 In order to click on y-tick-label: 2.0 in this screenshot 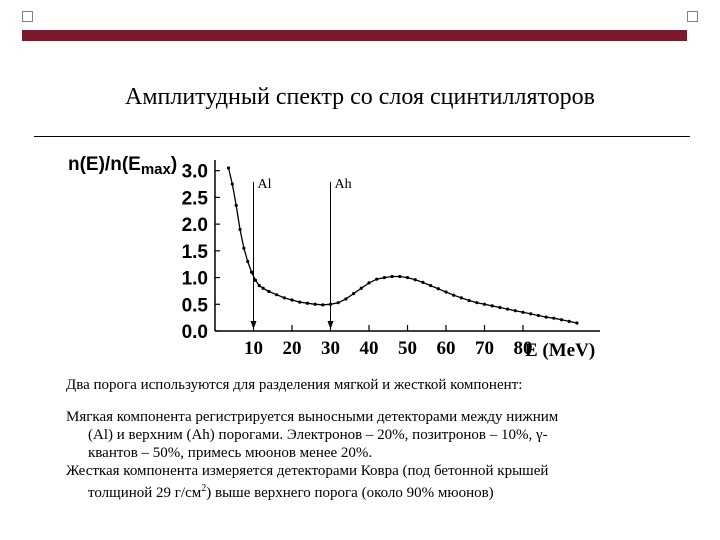, I will do `click(195, 225)`.